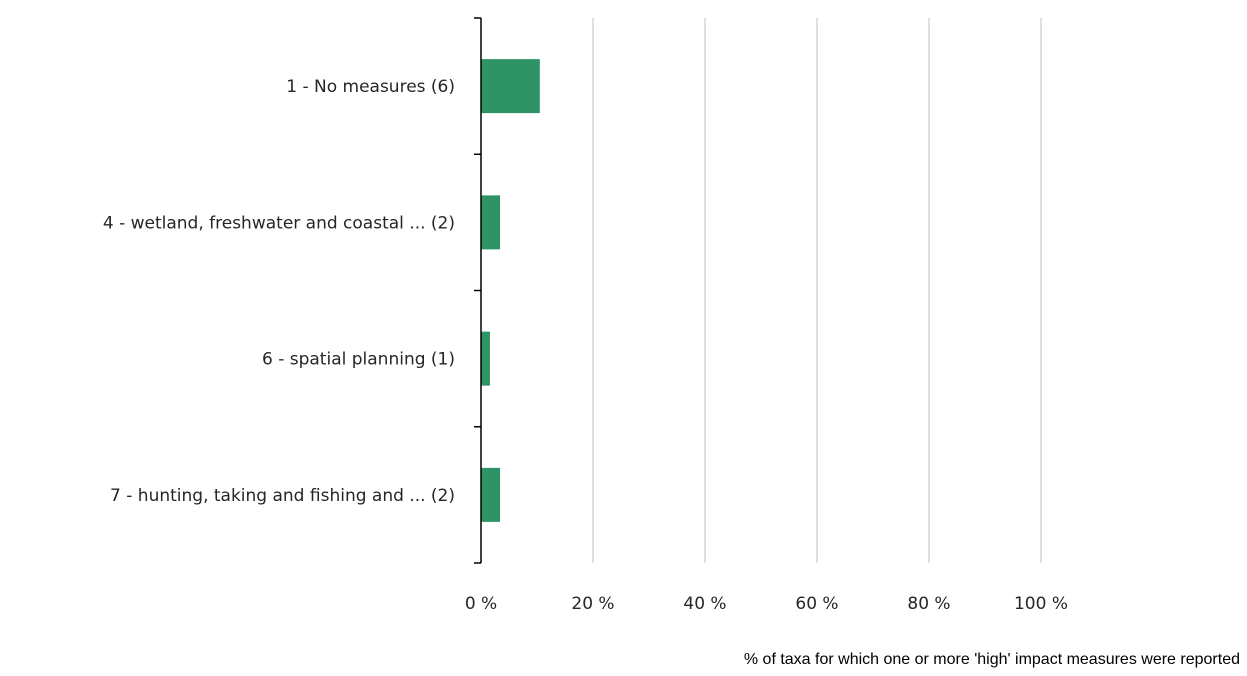  Describe the element at coordinates (358, 360) in the screenshot. I see `category-label: 6 - spatial planning (1)` at that location.